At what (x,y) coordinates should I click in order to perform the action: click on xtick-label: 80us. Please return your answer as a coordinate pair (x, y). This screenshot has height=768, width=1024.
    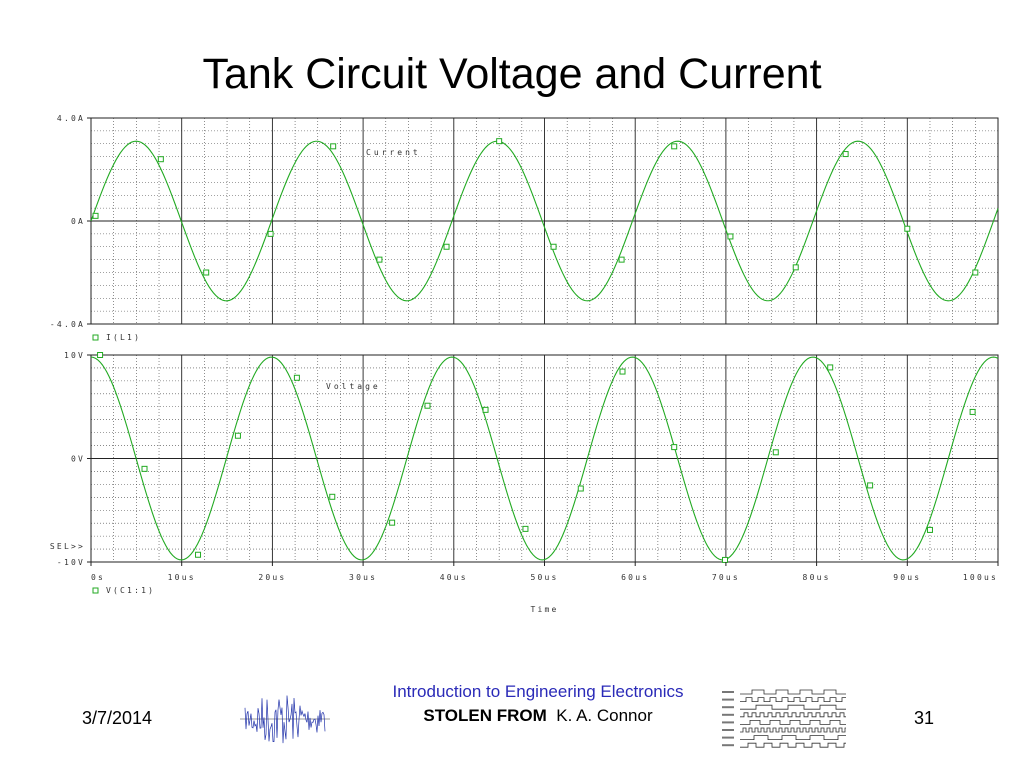
    Looking at the image, I should click on (817, 577).